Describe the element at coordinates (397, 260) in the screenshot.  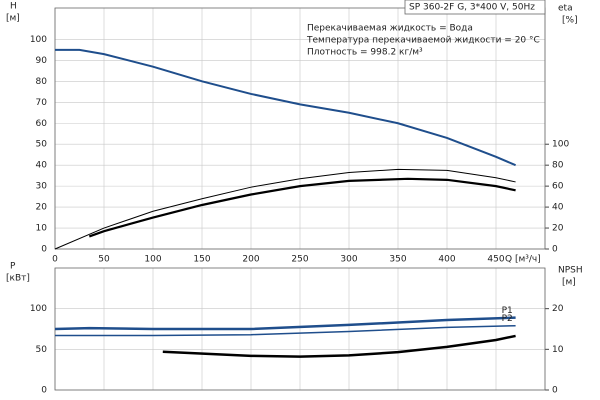
I see `x-tick-label: 350` at that location.